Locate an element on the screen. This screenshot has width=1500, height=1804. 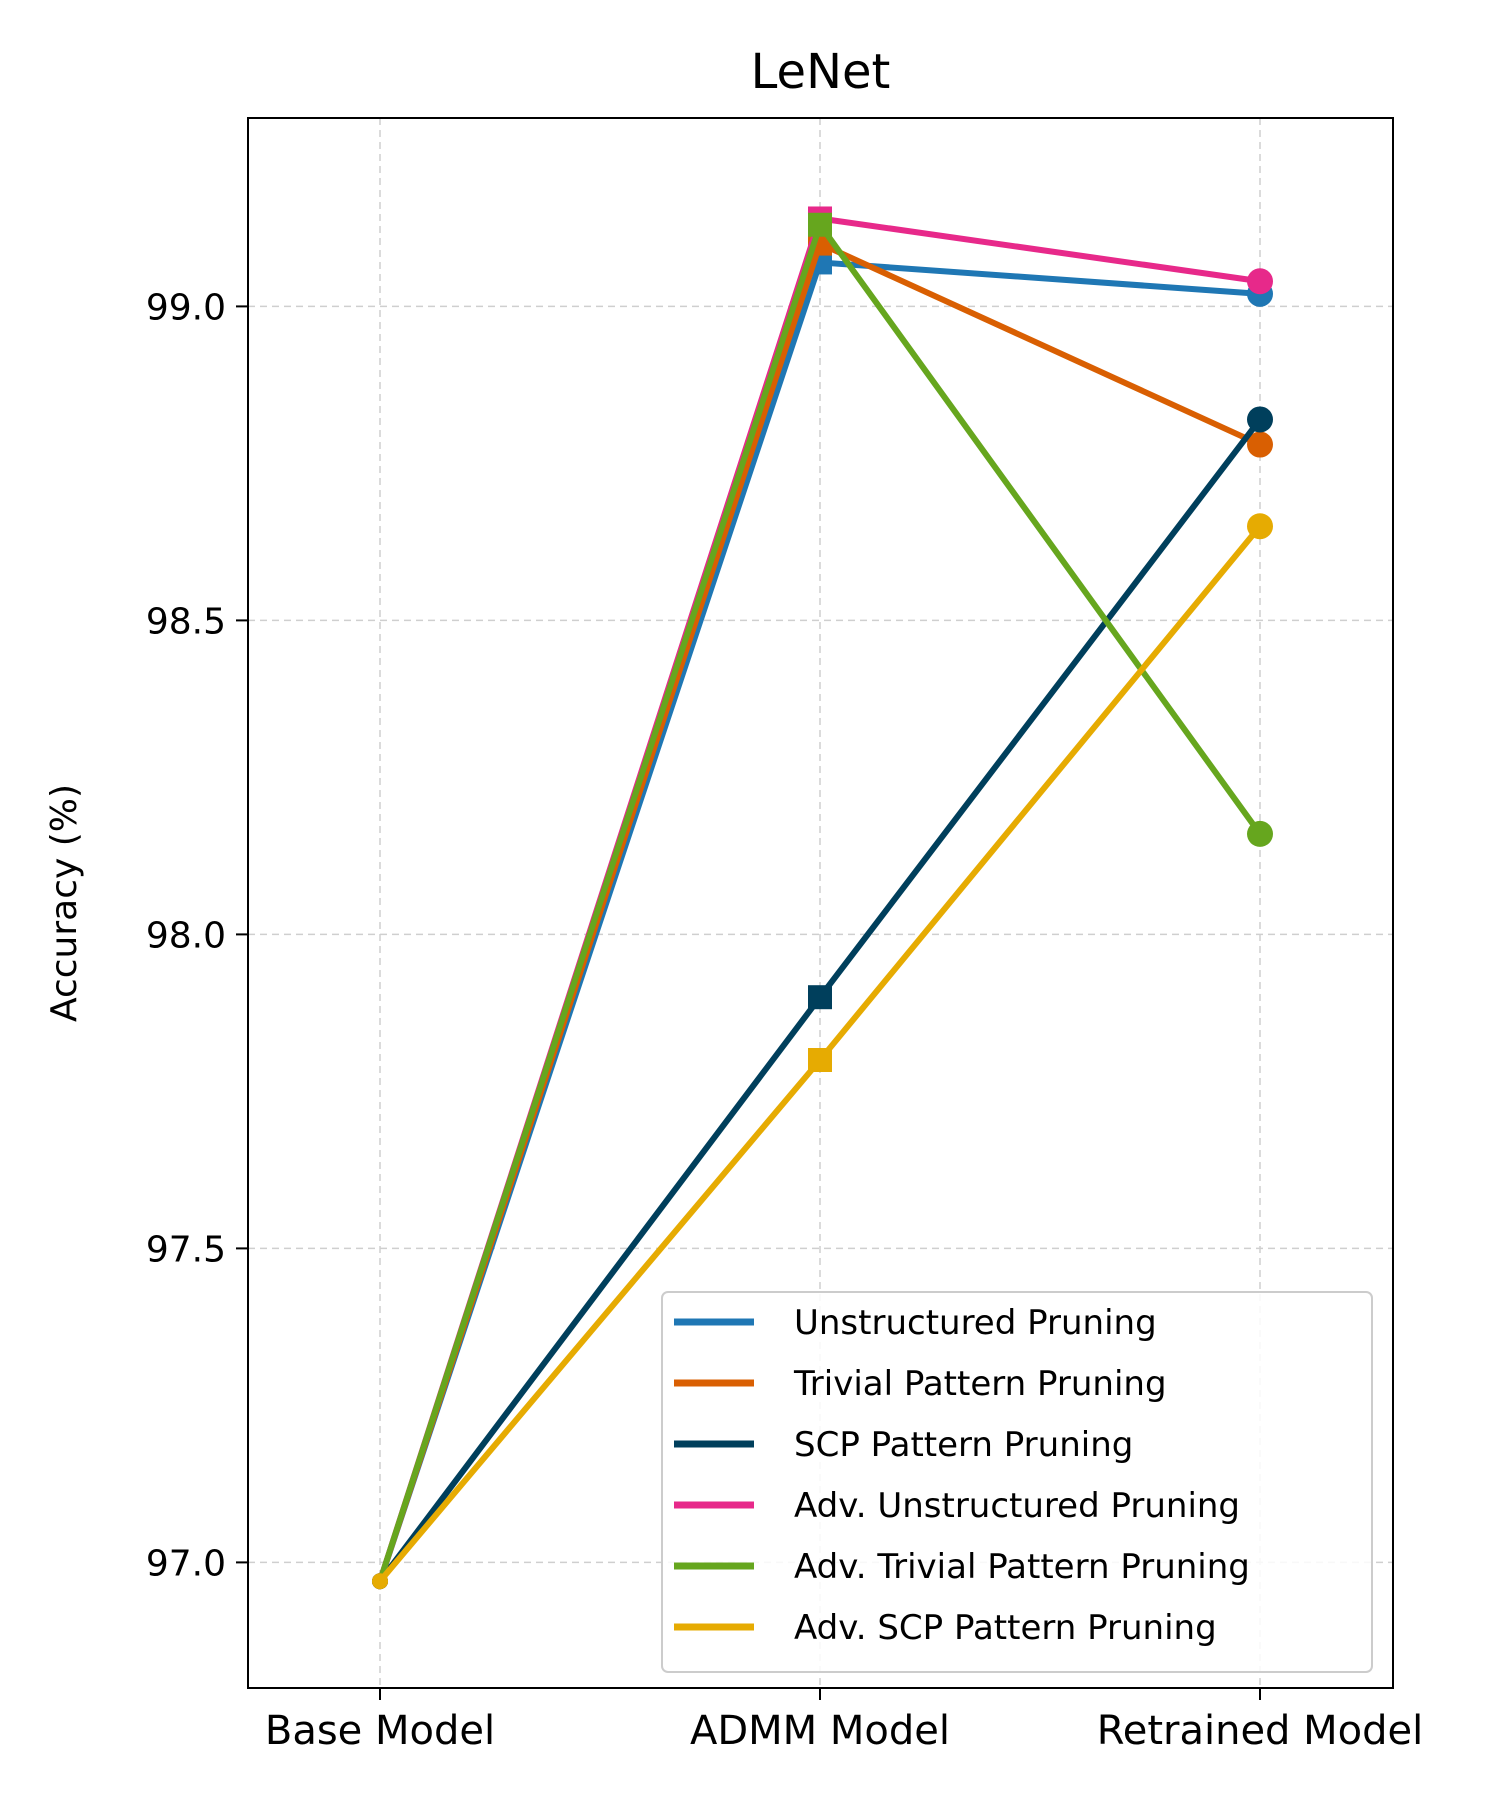
chart-title: LeNet is located at coordinates (821, 72).